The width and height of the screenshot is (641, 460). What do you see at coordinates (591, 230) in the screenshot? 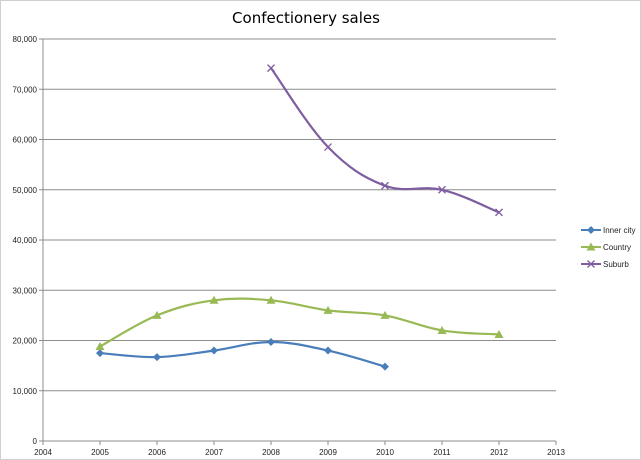
I see `legend-marker-inner-city` at bounding box center [591, 230].